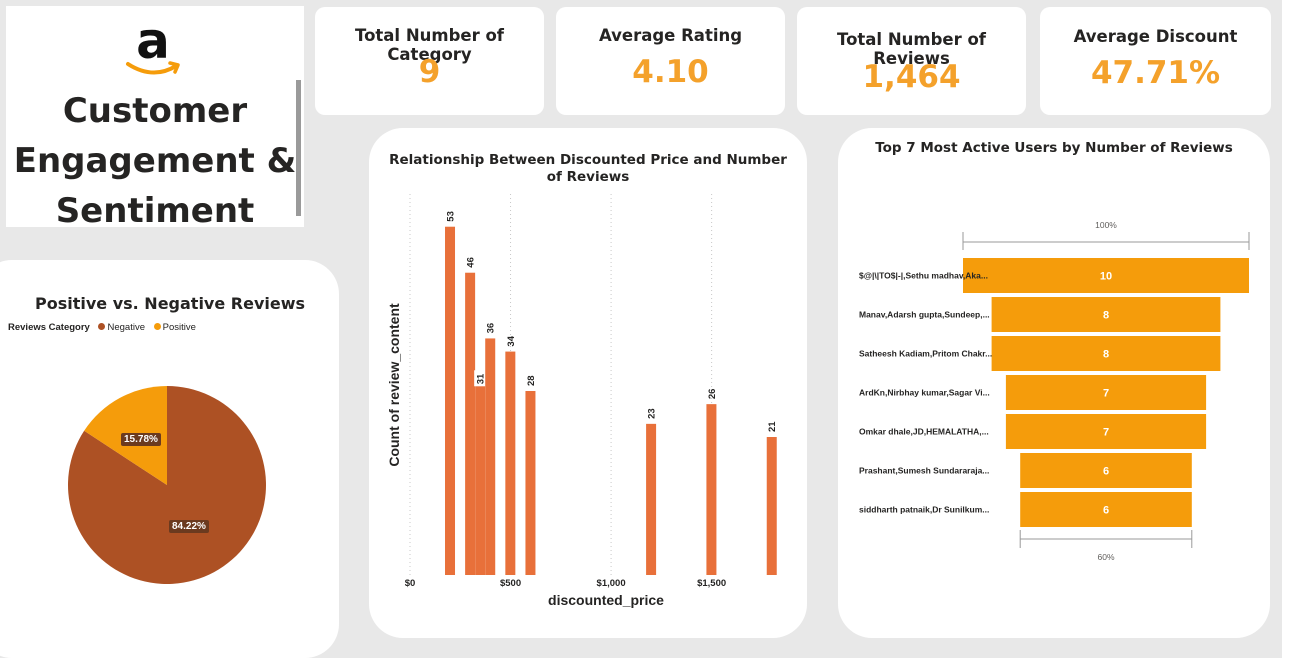  Describe the element at coordinates (772, 426) in the screenshot. I see `data-label: 21` at that location.